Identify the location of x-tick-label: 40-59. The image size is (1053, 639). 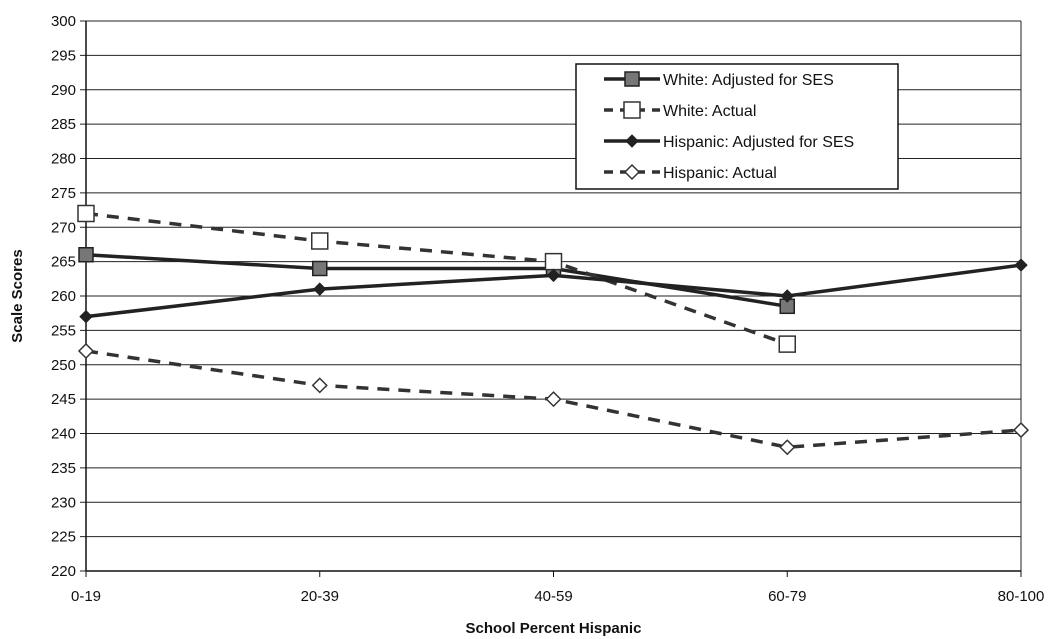
(553, 596).